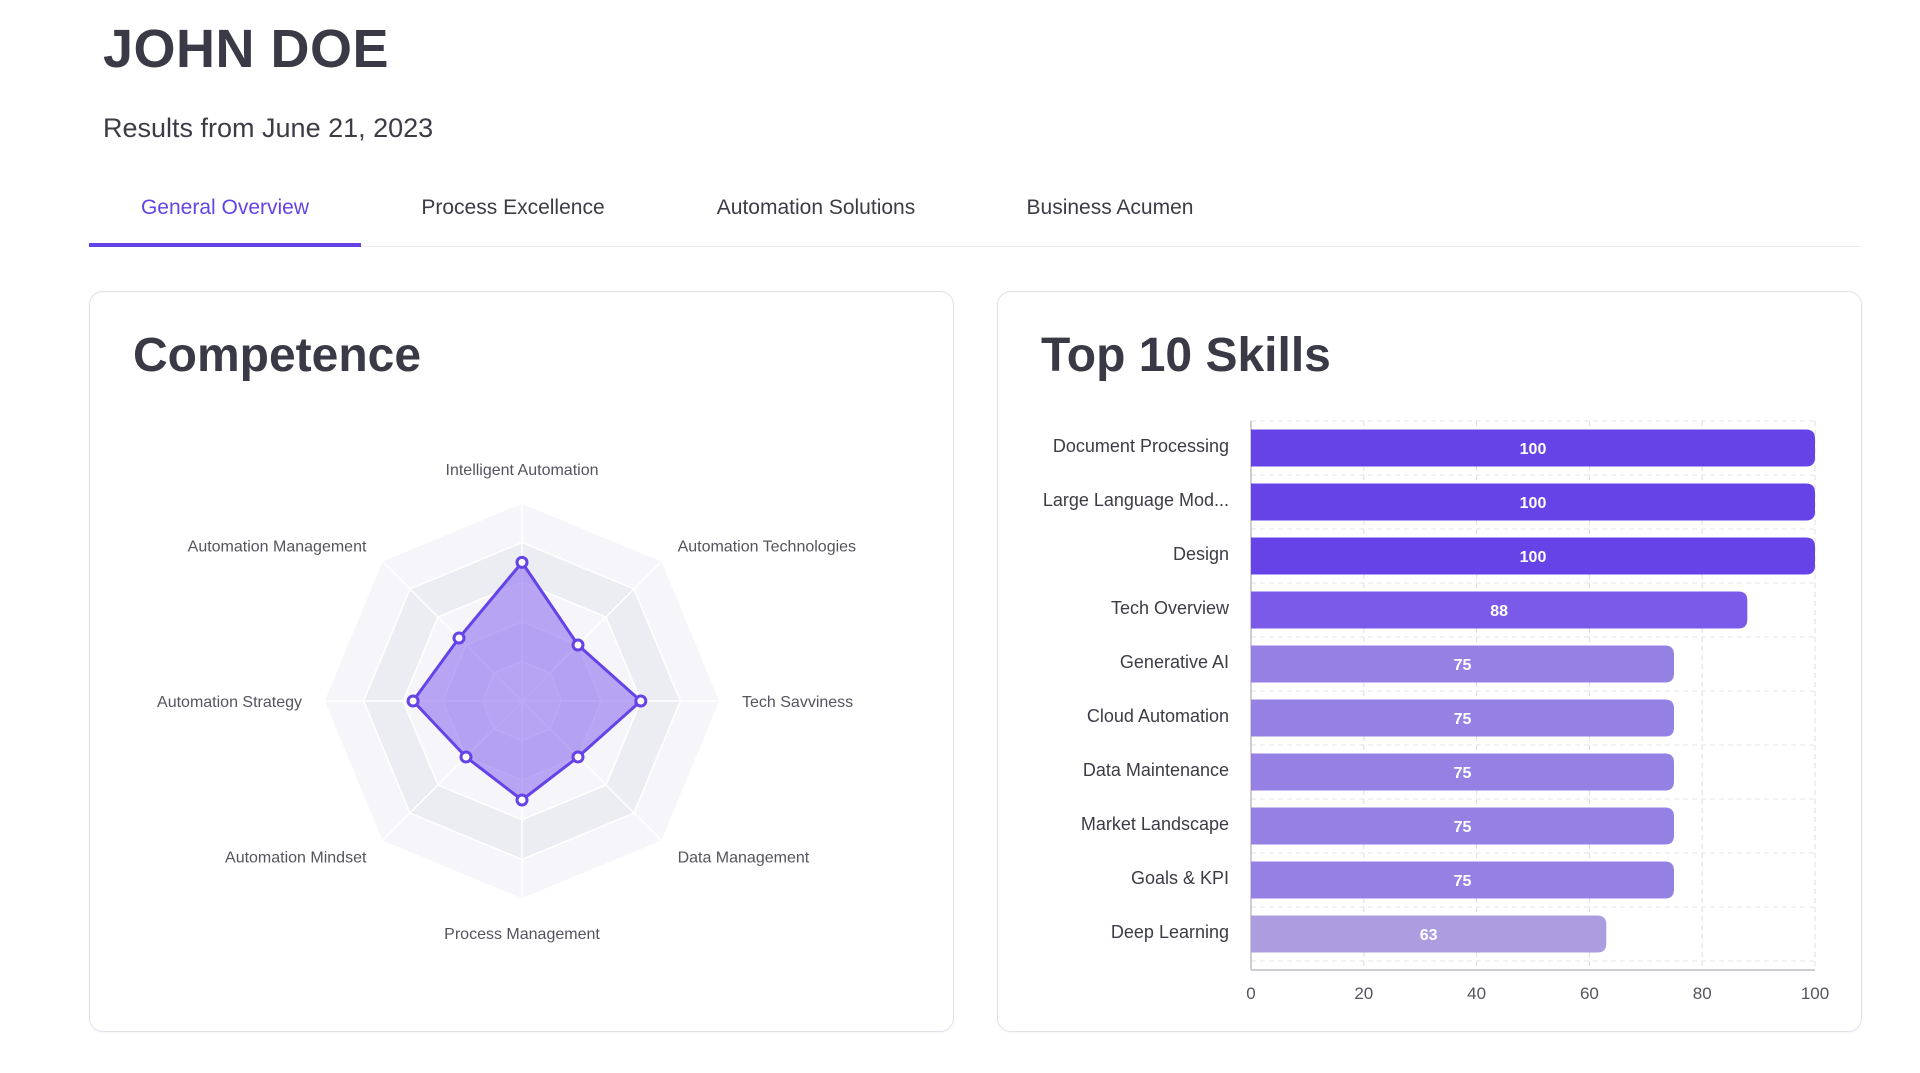 The height and width of the screenshot is (1073, 1920). I want to click on radar-point-process-management, so click(522, 800).